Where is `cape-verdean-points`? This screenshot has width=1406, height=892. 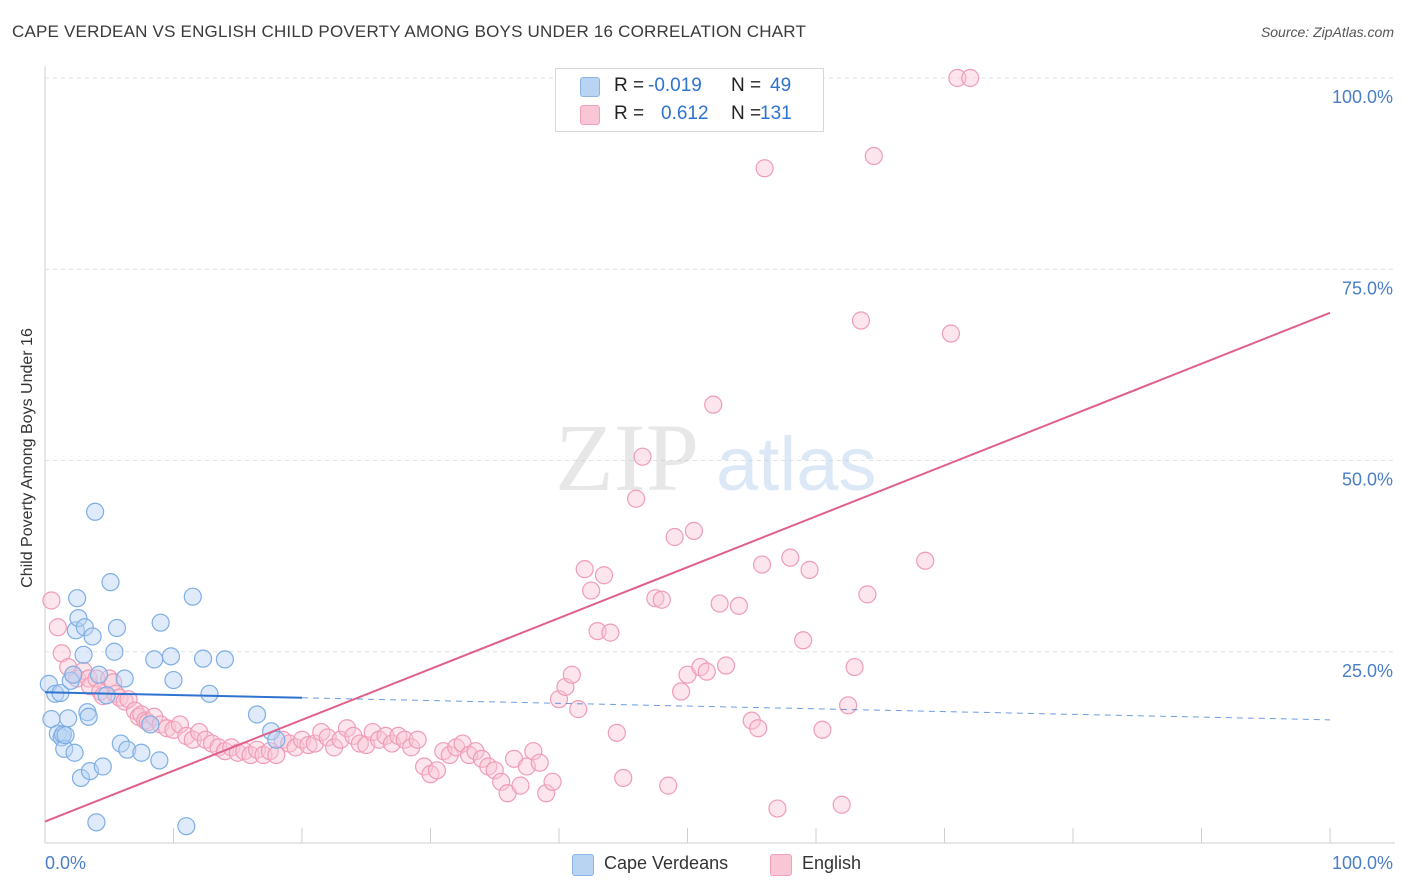 cape-verdean-points is located at coordinates (162, 669).